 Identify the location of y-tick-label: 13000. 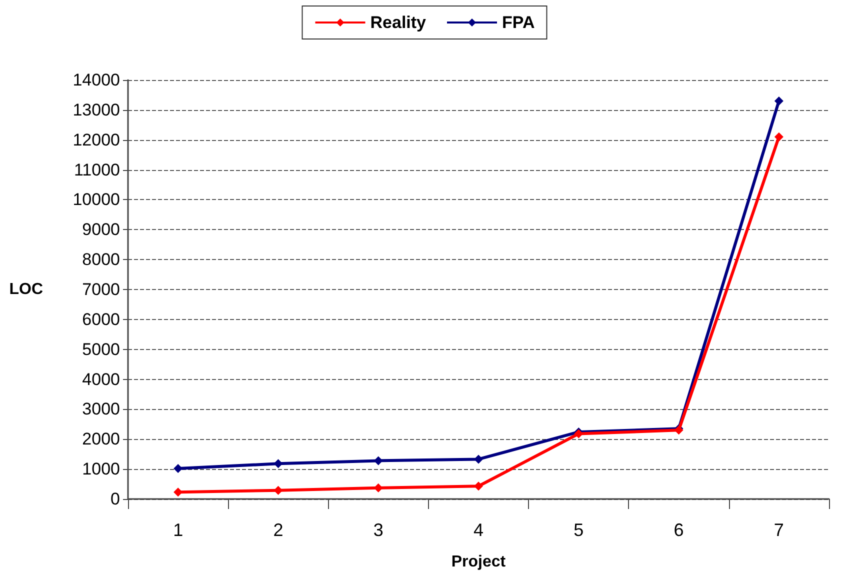
(96, 110).